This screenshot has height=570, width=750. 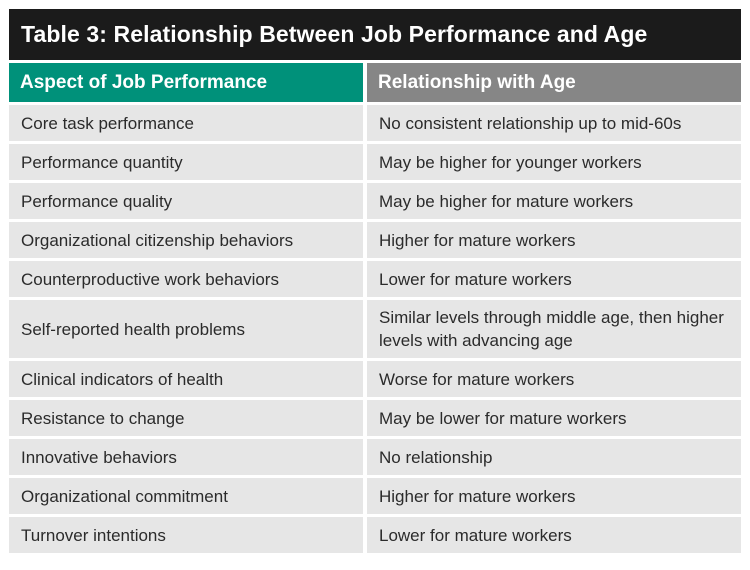 I want to click on aspect-cell: Innovative behaviors, so click(x=186, y=457).